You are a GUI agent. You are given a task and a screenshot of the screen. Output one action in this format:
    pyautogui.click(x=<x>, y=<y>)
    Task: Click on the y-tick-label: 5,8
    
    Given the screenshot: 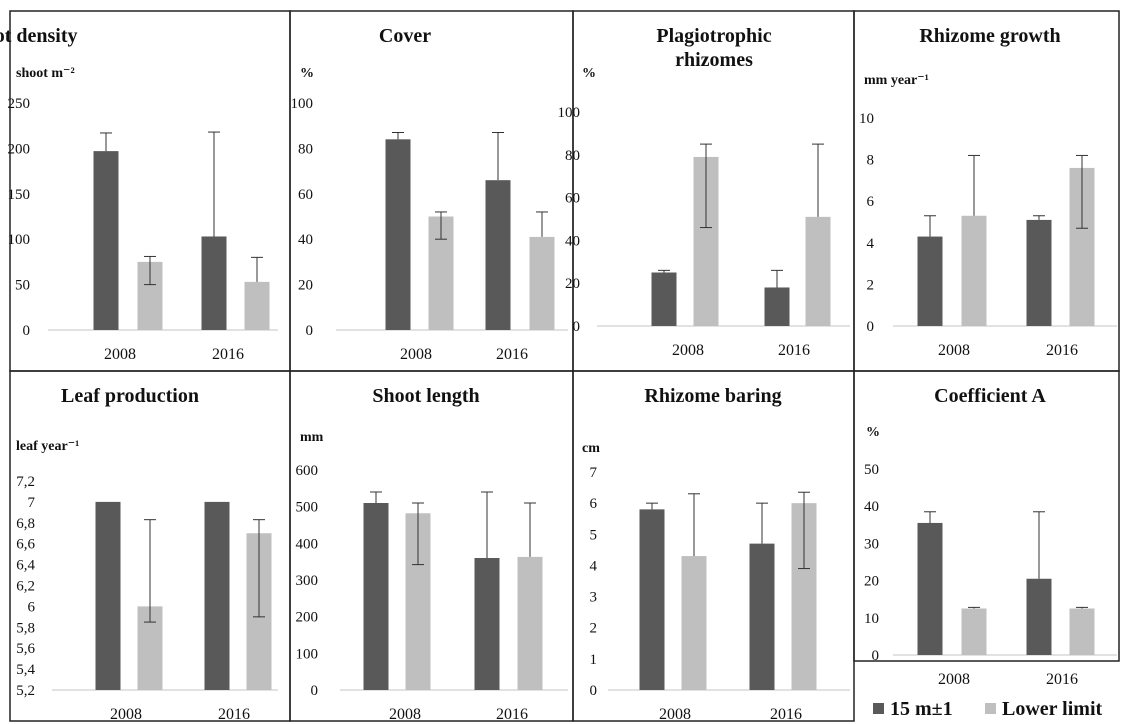 What is the action you would take?
    pyautogui.click(x=25, y=628)
    